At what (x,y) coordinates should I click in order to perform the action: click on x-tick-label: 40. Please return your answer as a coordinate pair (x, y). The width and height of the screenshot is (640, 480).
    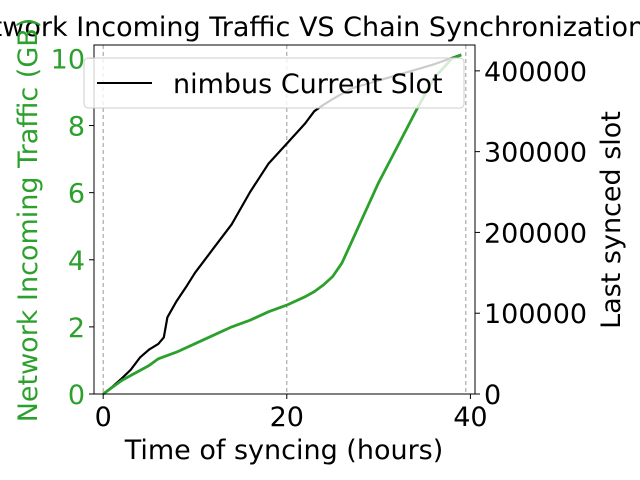
    Looking at the image, I should click on (470, 417).